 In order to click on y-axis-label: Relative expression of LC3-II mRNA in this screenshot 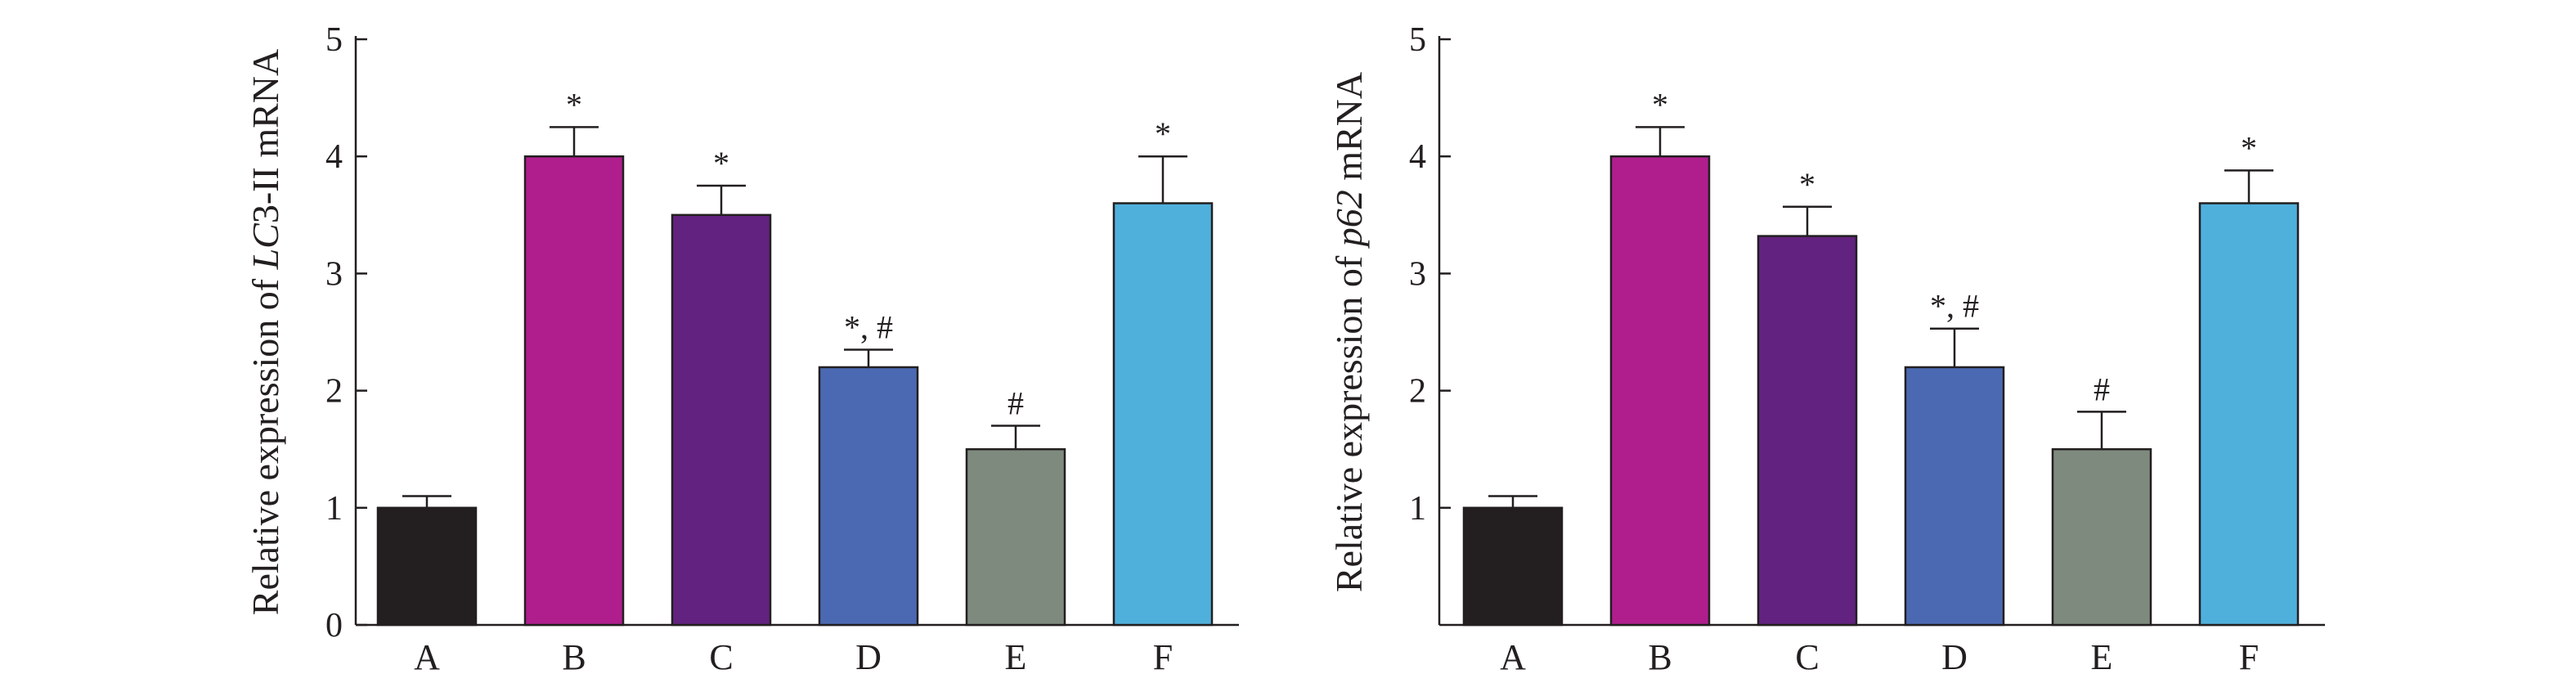, I will do `click(265, 332)`.